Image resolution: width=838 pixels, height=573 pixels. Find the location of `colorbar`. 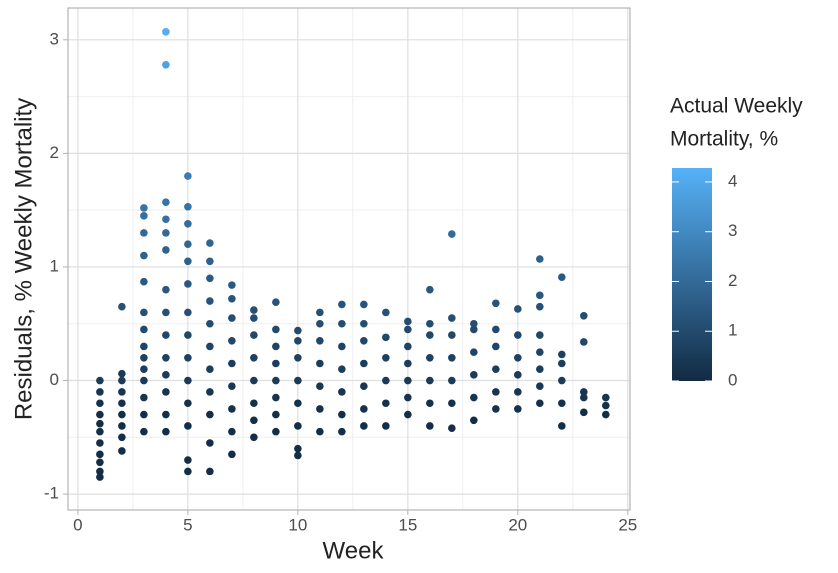

colorbar is located at coordinates (692, 274).